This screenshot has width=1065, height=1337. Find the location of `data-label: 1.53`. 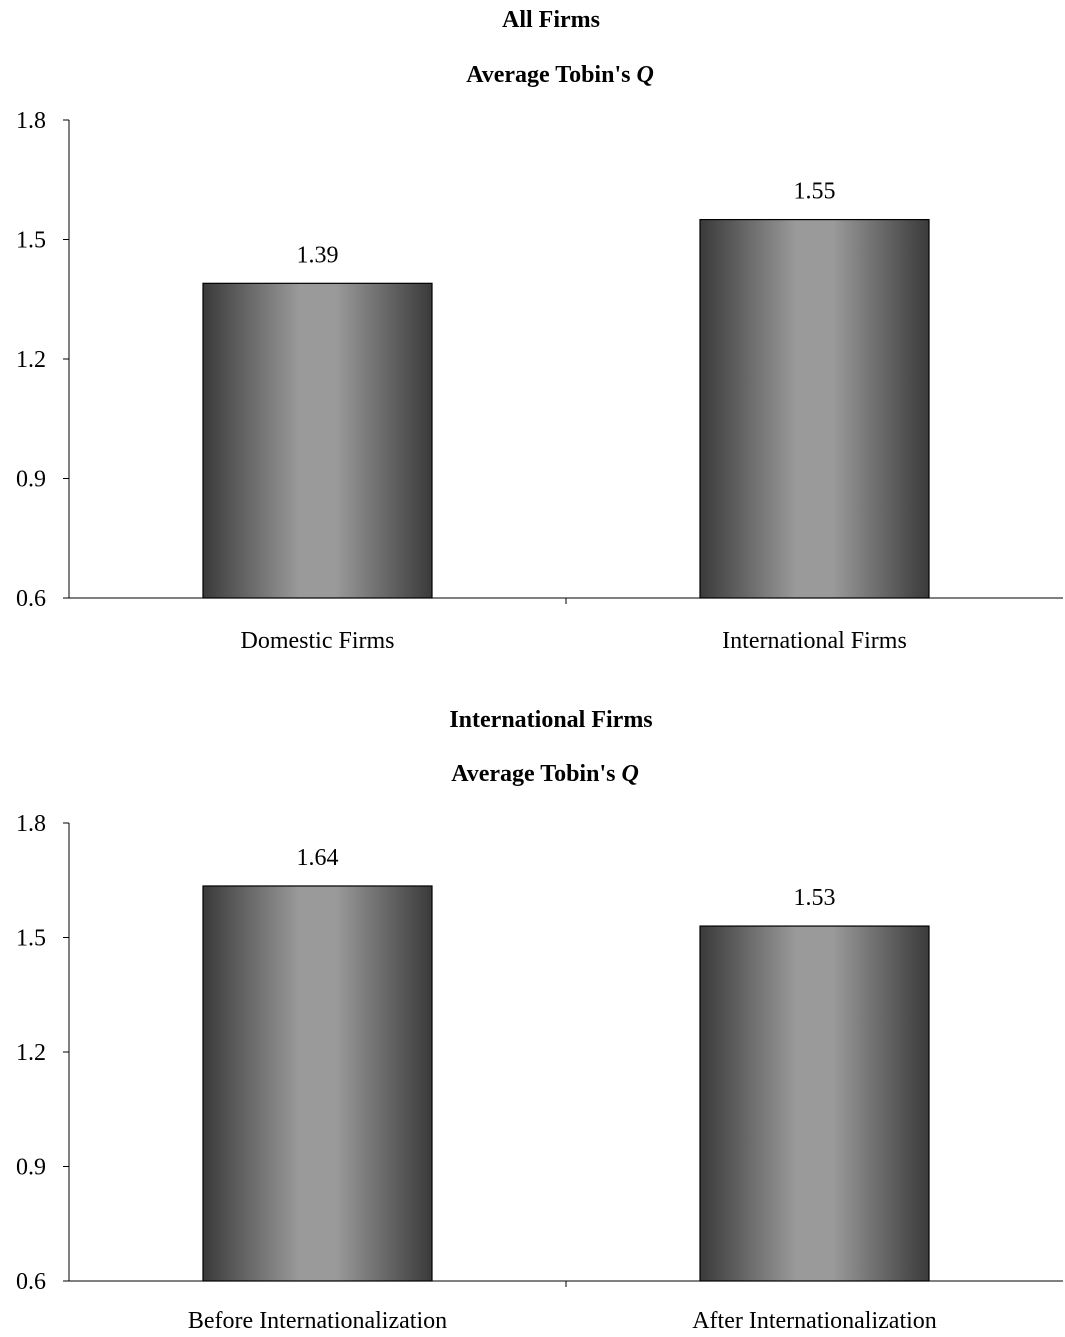

data-label: 1.53 is located at coordinates (815, 898).